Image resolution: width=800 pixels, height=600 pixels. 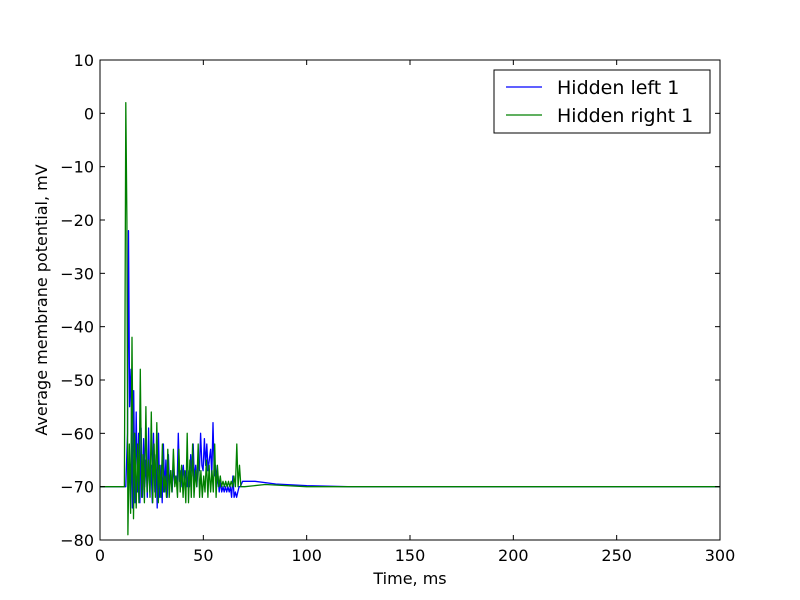 I want to click on y-tick-label: −10, so click(x=77, y=167).